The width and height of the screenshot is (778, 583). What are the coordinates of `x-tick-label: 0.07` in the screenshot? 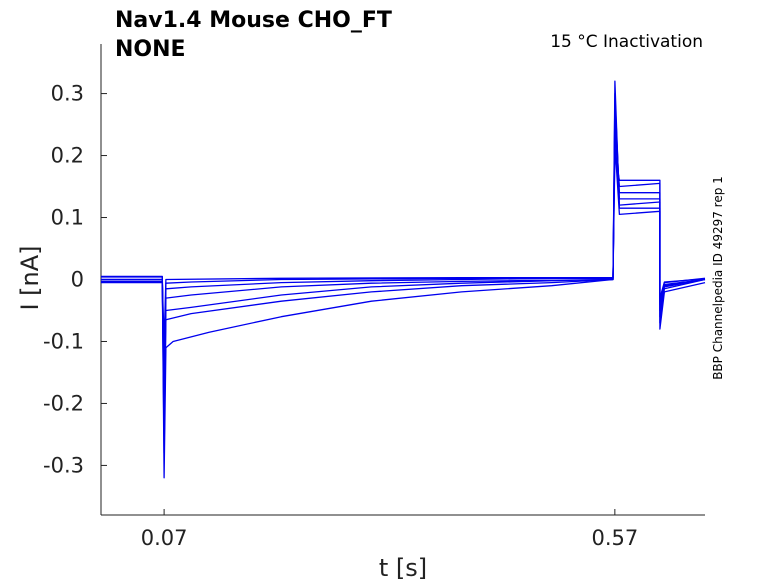 It's located at (164, 538).